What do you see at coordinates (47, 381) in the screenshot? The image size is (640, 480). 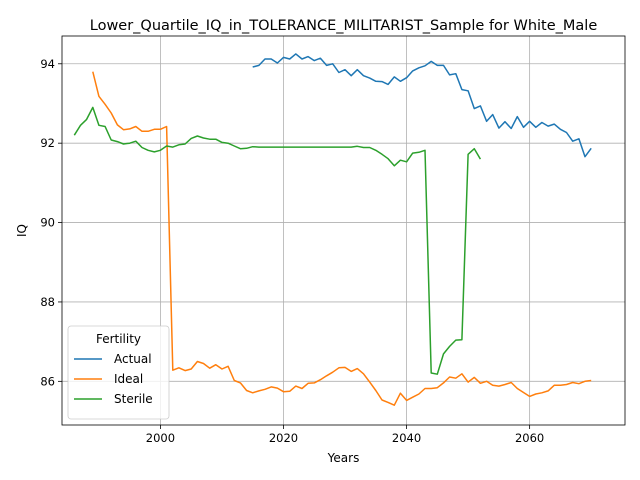 I see `y-tick-label: 86` at bounding box center [47, 381].